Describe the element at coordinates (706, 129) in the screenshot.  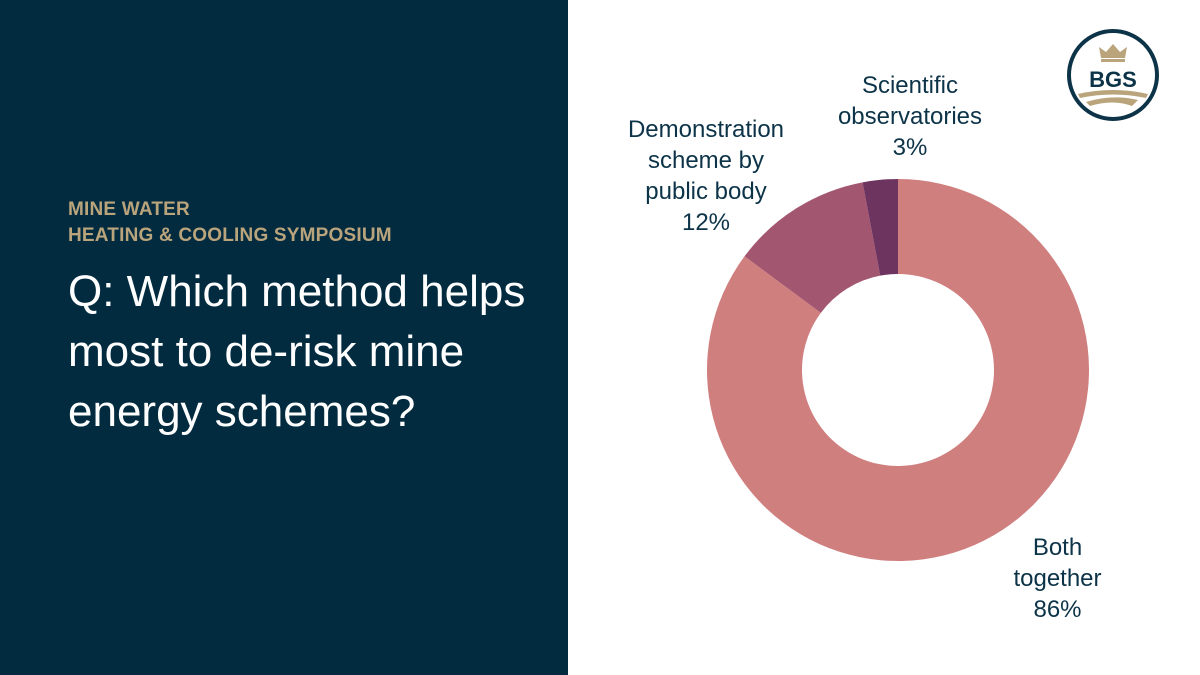
I see `label-line: Demonstration` at that location.